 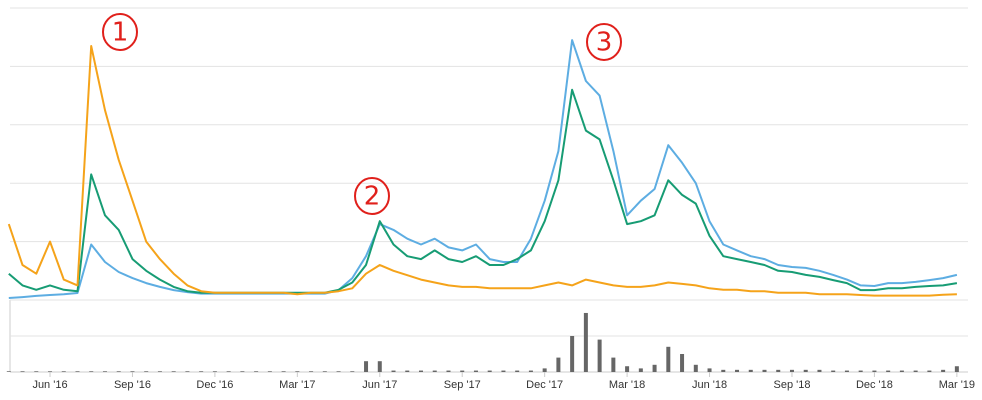 I want to click on x-tick-label: Sep '18, so click(x=791, y=385).